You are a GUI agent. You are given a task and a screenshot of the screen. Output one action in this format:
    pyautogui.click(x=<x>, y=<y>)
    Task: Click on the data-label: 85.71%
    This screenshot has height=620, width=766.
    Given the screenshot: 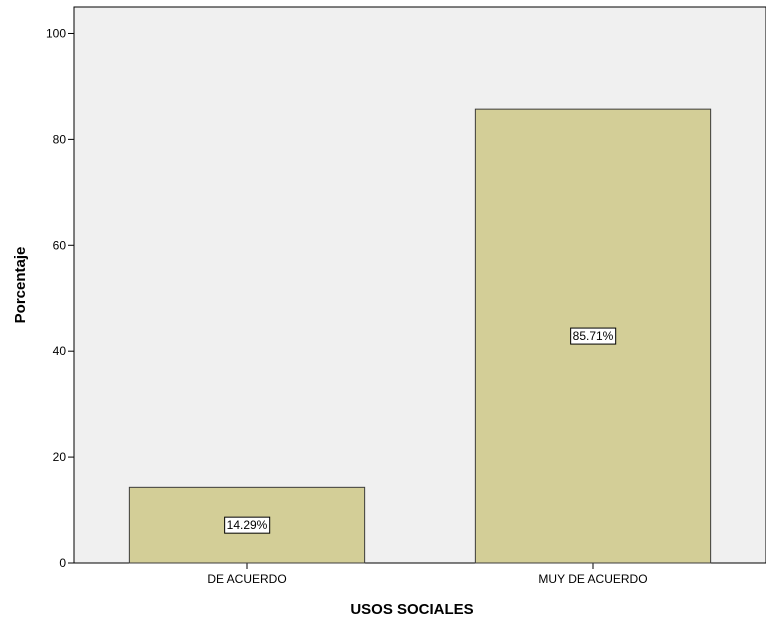 What is the action you would take?
    pyautogui.click(x=593, y=336)
    